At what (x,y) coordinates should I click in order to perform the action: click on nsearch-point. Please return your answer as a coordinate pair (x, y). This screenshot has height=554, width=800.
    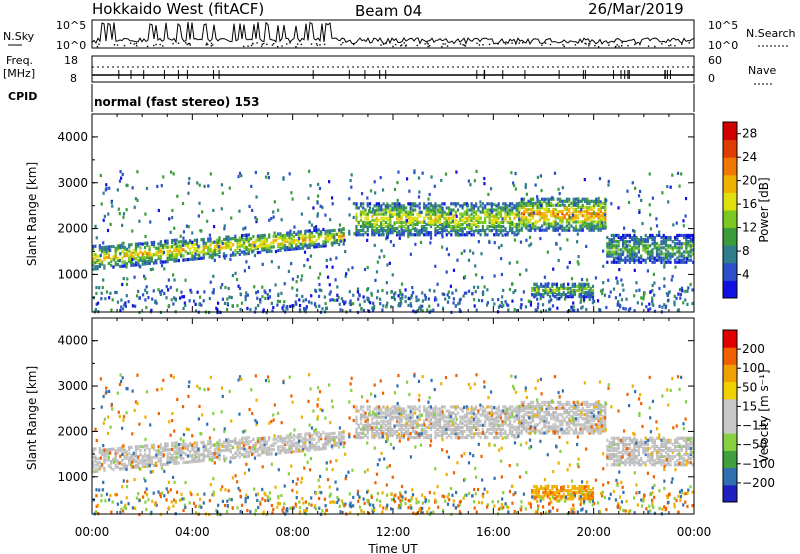
    Looking at the image, I should click on (648, 46).